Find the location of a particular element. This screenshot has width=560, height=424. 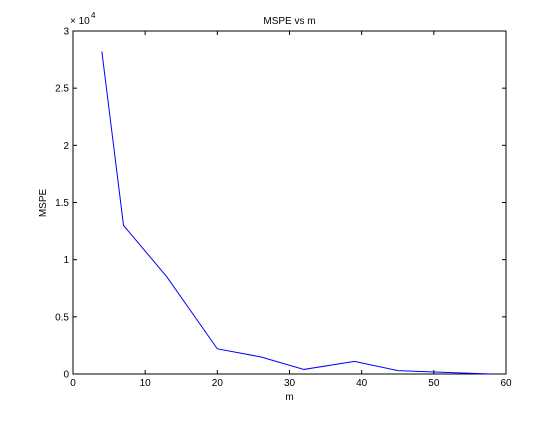

y-tick-label: 1.5 is located at coordinates (62, 203).